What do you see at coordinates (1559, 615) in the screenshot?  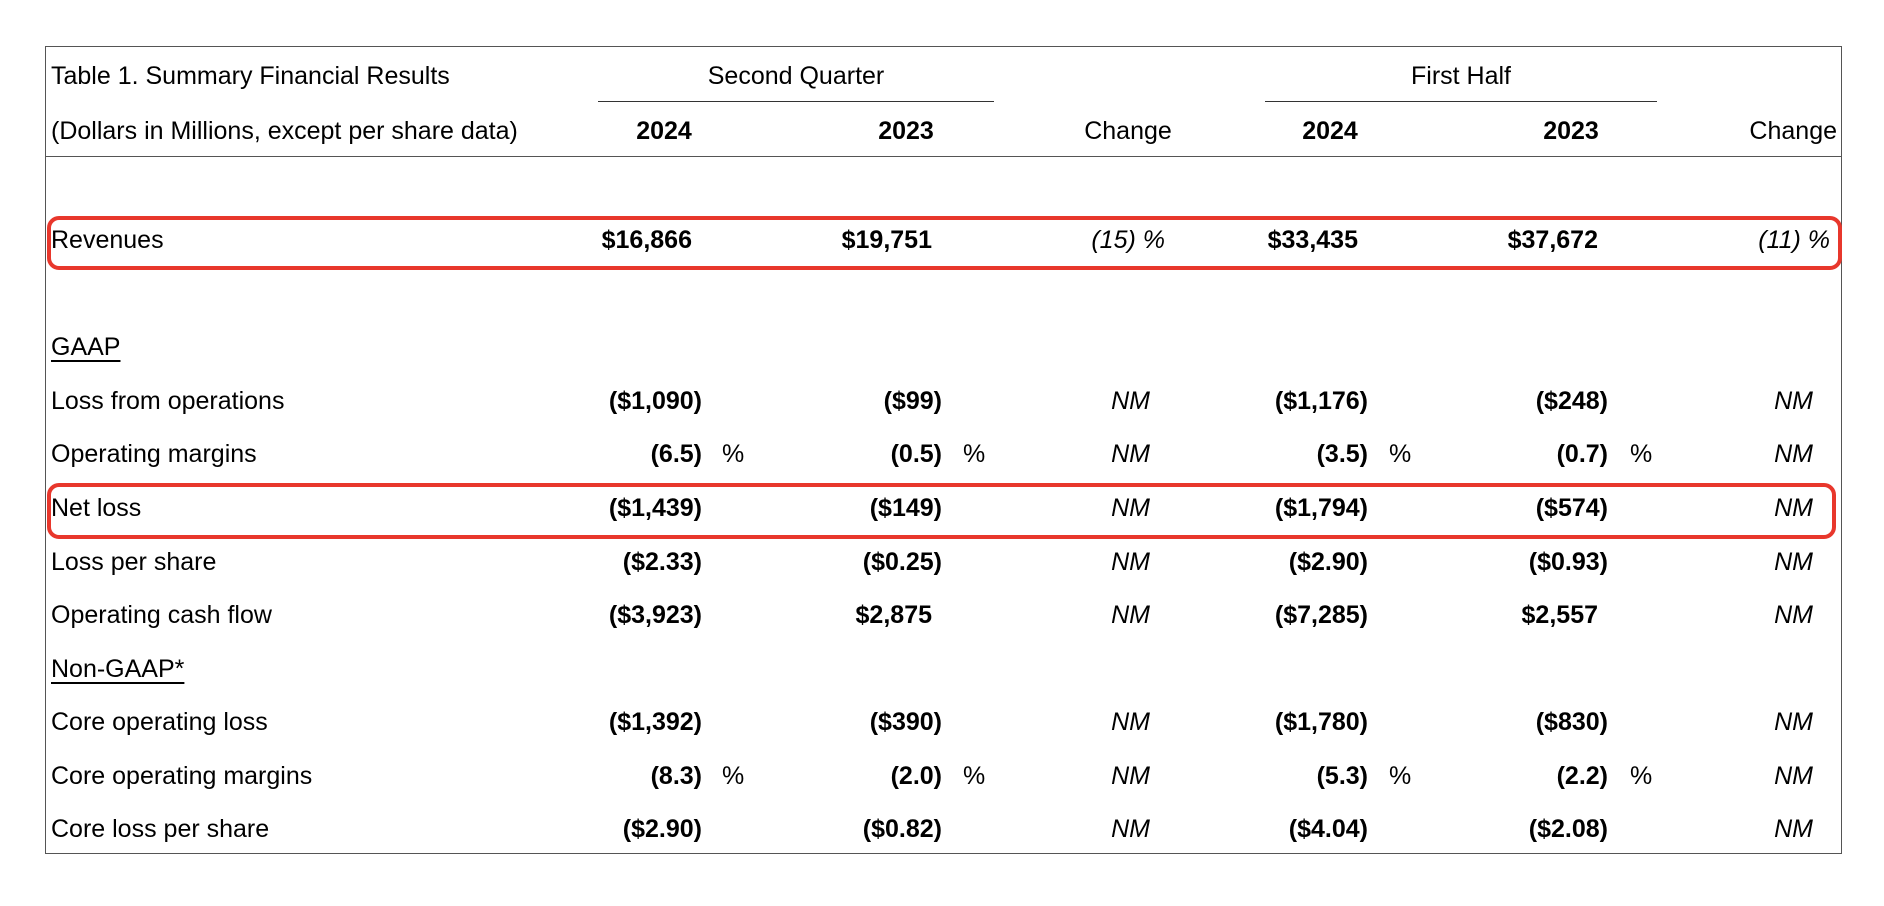 I see `cell-h1-2023: $2,557` at bounding box center [1559, 615].